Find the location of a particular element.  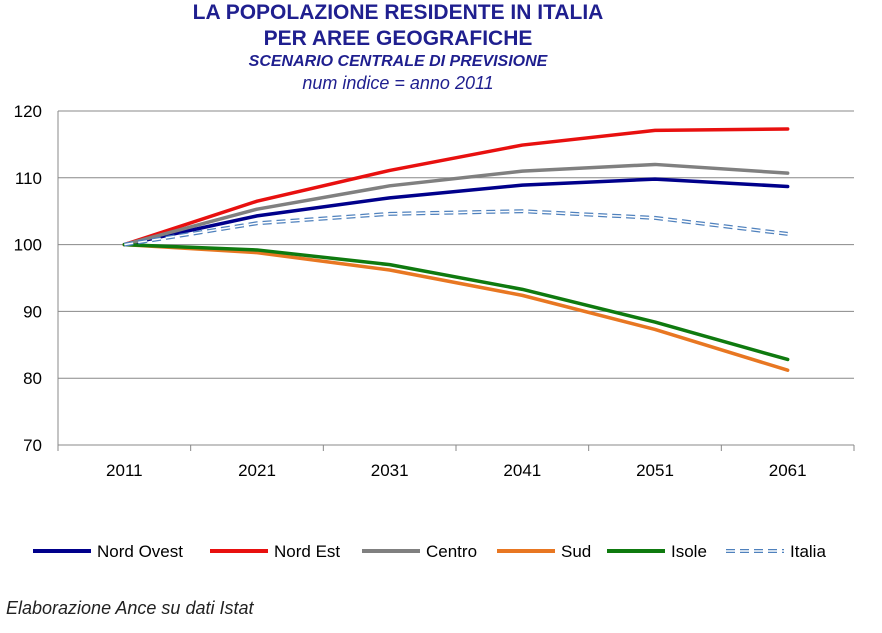

x-tick-label: 2041 is located at coordinates (522, 470).